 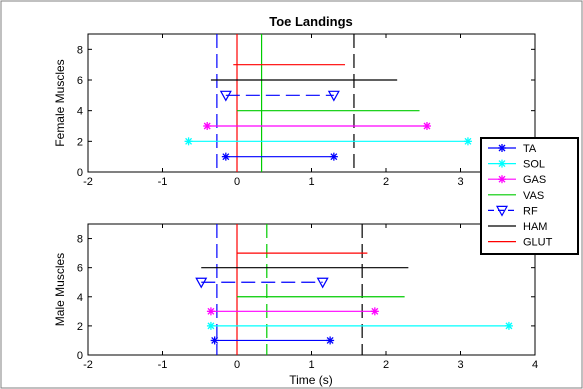 I want to click on legend-label: VAS, so click(x=533, y=196).